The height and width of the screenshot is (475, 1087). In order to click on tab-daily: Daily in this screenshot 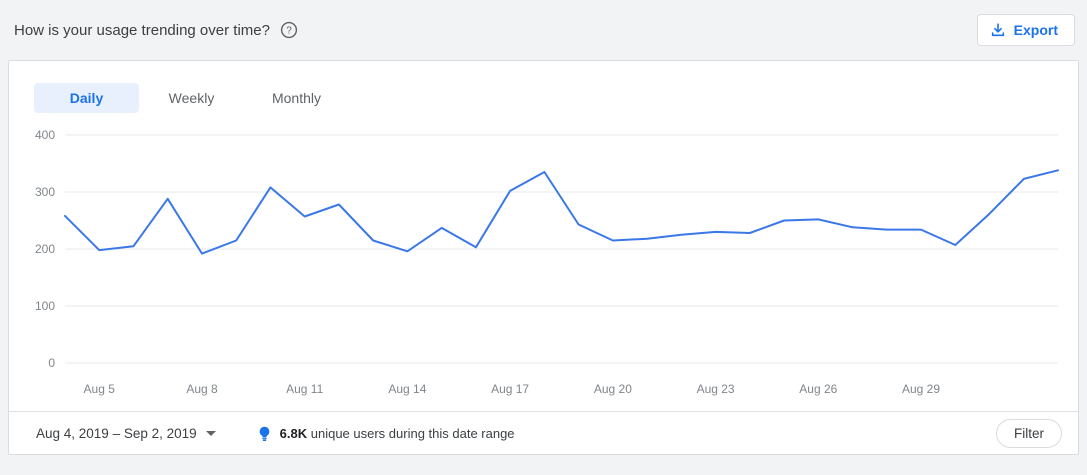, I will do `click(86, 98)`.